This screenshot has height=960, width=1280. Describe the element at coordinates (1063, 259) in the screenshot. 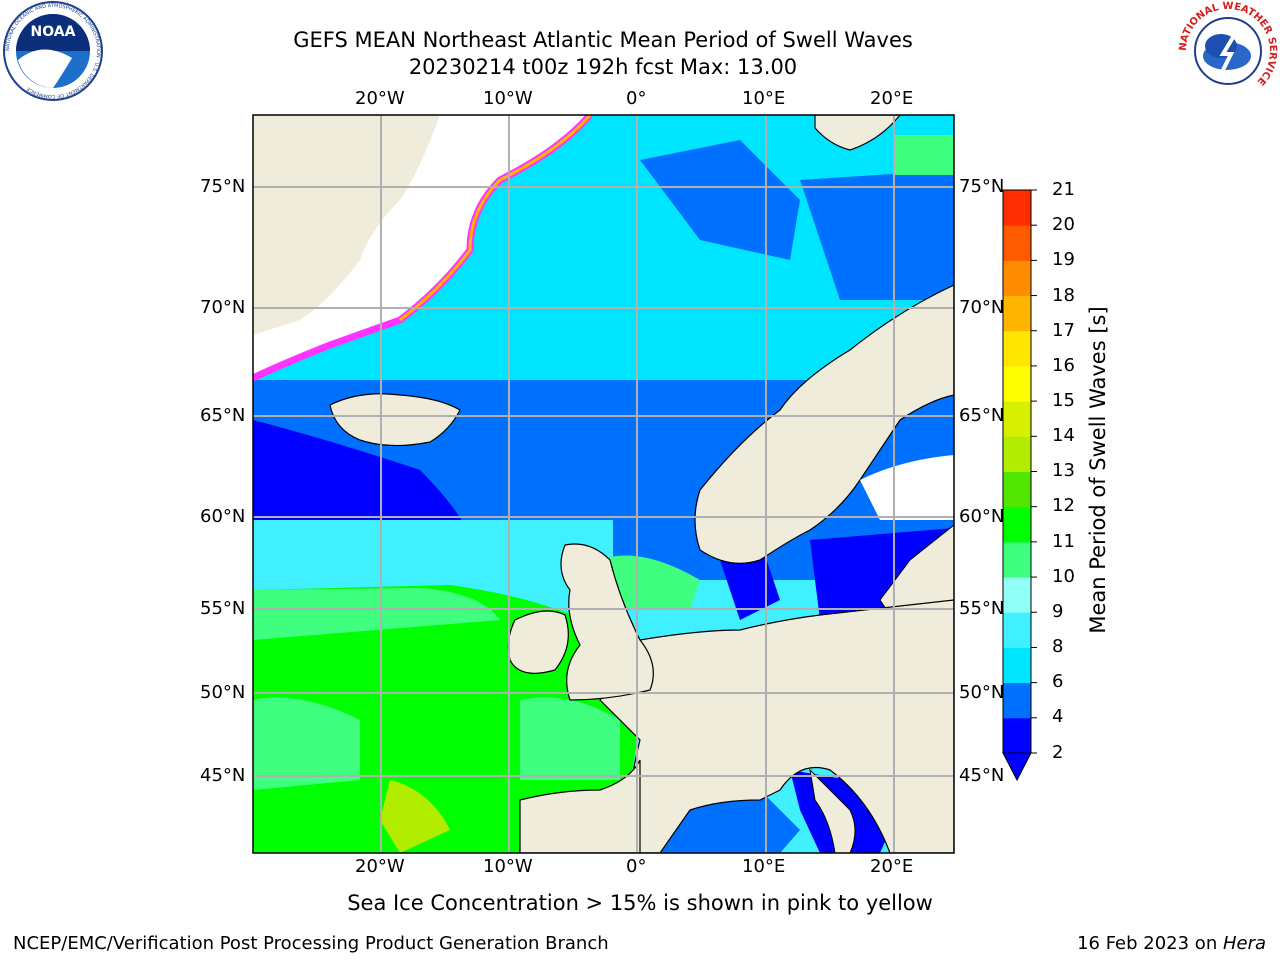

I see `colorbar-tick-label: 19` at that location.